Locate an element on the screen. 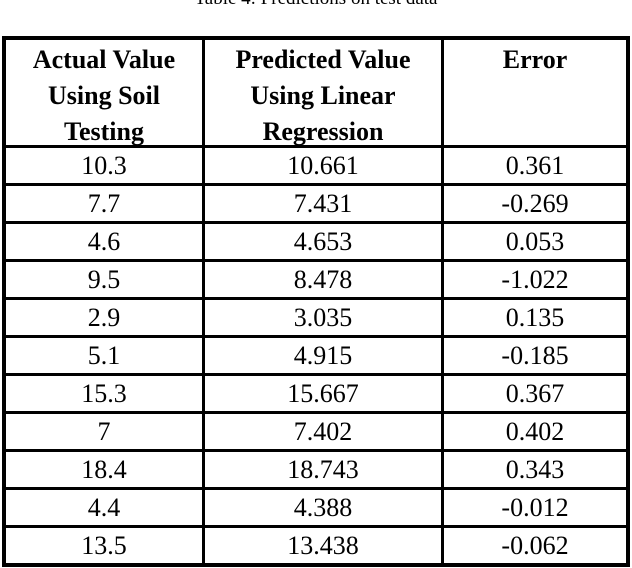  header-cell-actual-value: Actual Value Using Soil Testing is located at coordinates (104, 92).